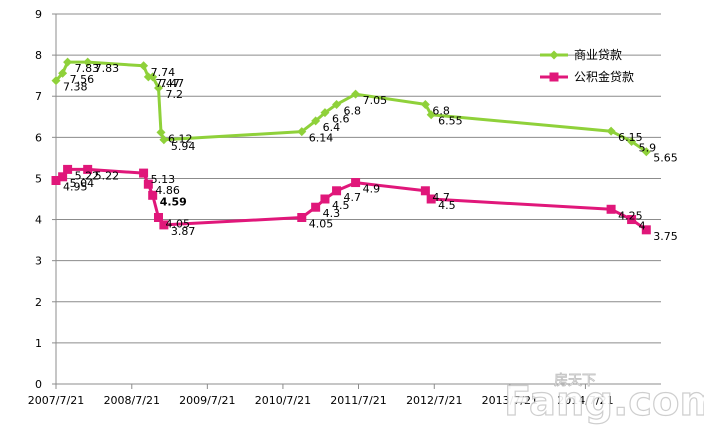 The width and height of the screenshot is (704, 430). What do you see at coordinates (174, 94) in the screenshot?
I see `data-label: 7.2` at bounding box center [174, 94].